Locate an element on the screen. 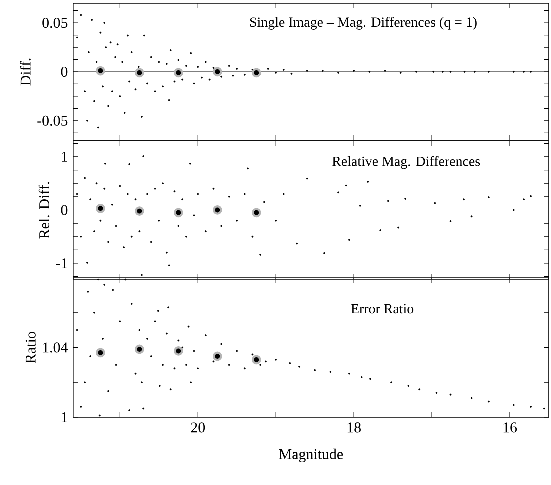  text: Single Image – Mag. Differences (q = 1) is located at coordinates (363, 23).